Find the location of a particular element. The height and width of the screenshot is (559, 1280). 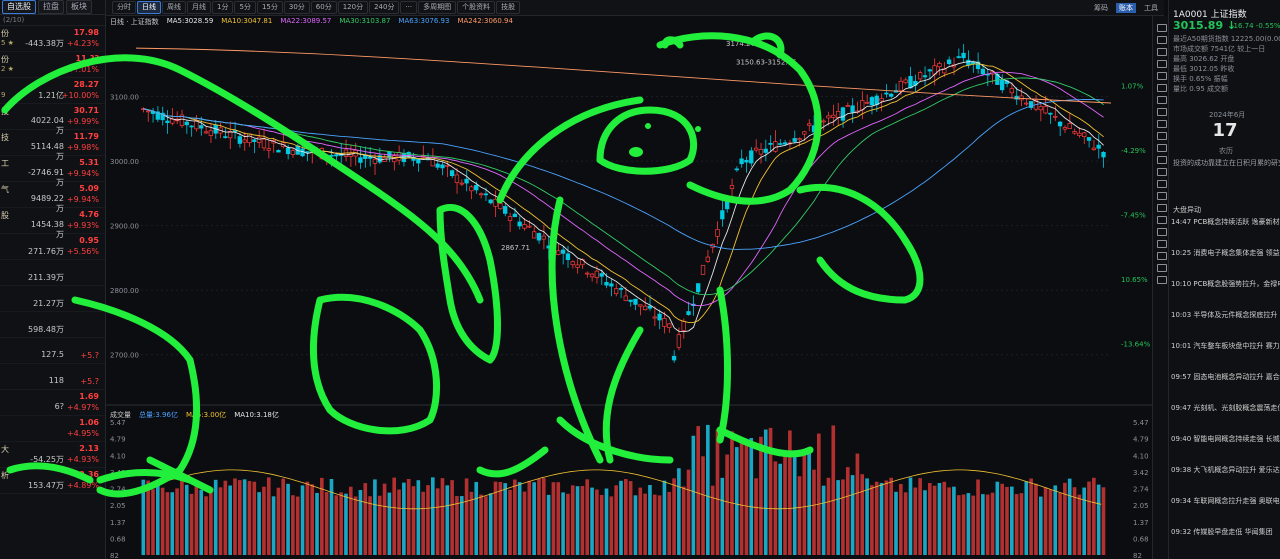

watchlist-row: 271.76万 0.95 +5.56% is located at coordinates (52, 247).